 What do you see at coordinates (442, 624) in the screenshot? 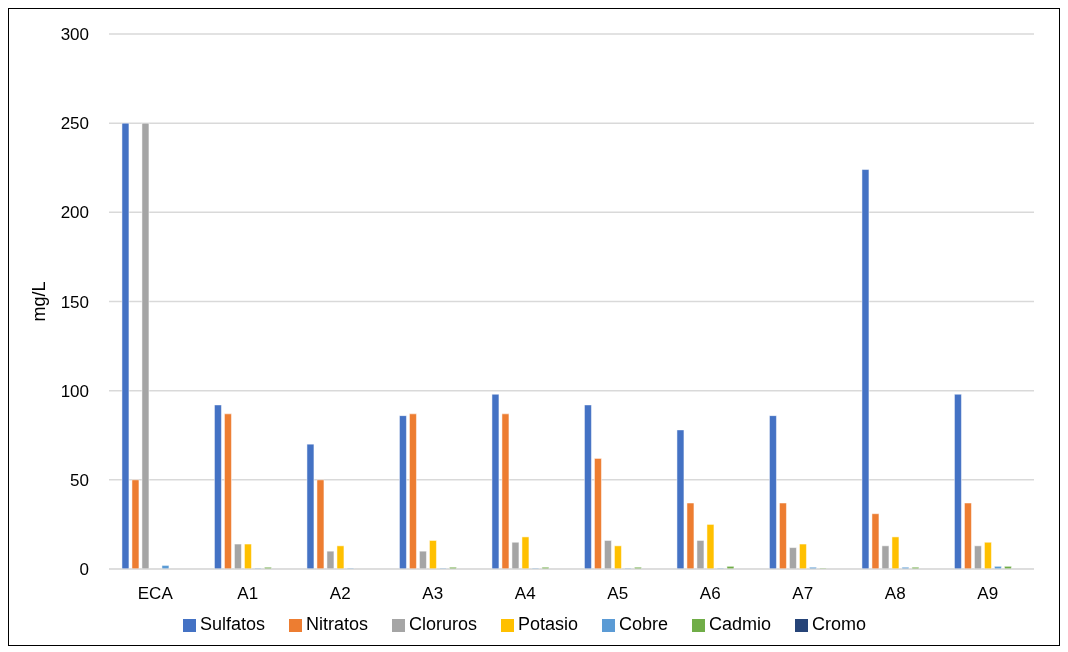
I see `legend-label: Cloruros` at bounding box center [442, 624].